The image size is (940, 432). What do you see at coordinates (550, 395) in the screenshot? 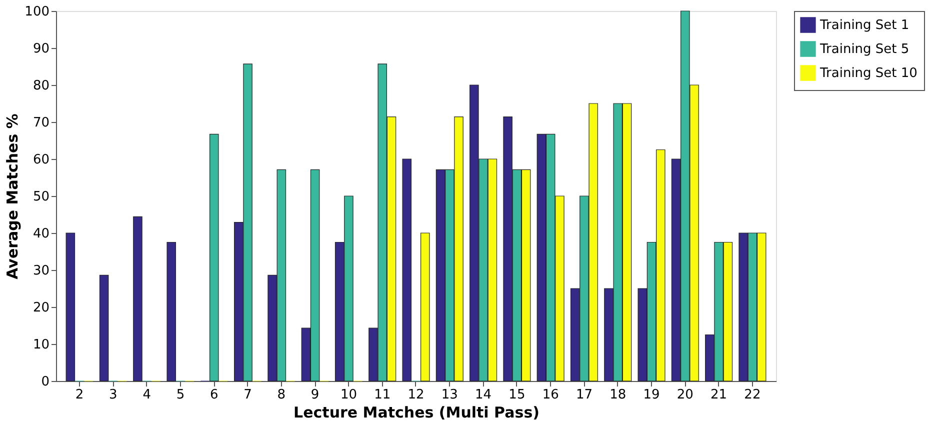
I see `x-tick-label: 16` at bounding box center [550, 395].